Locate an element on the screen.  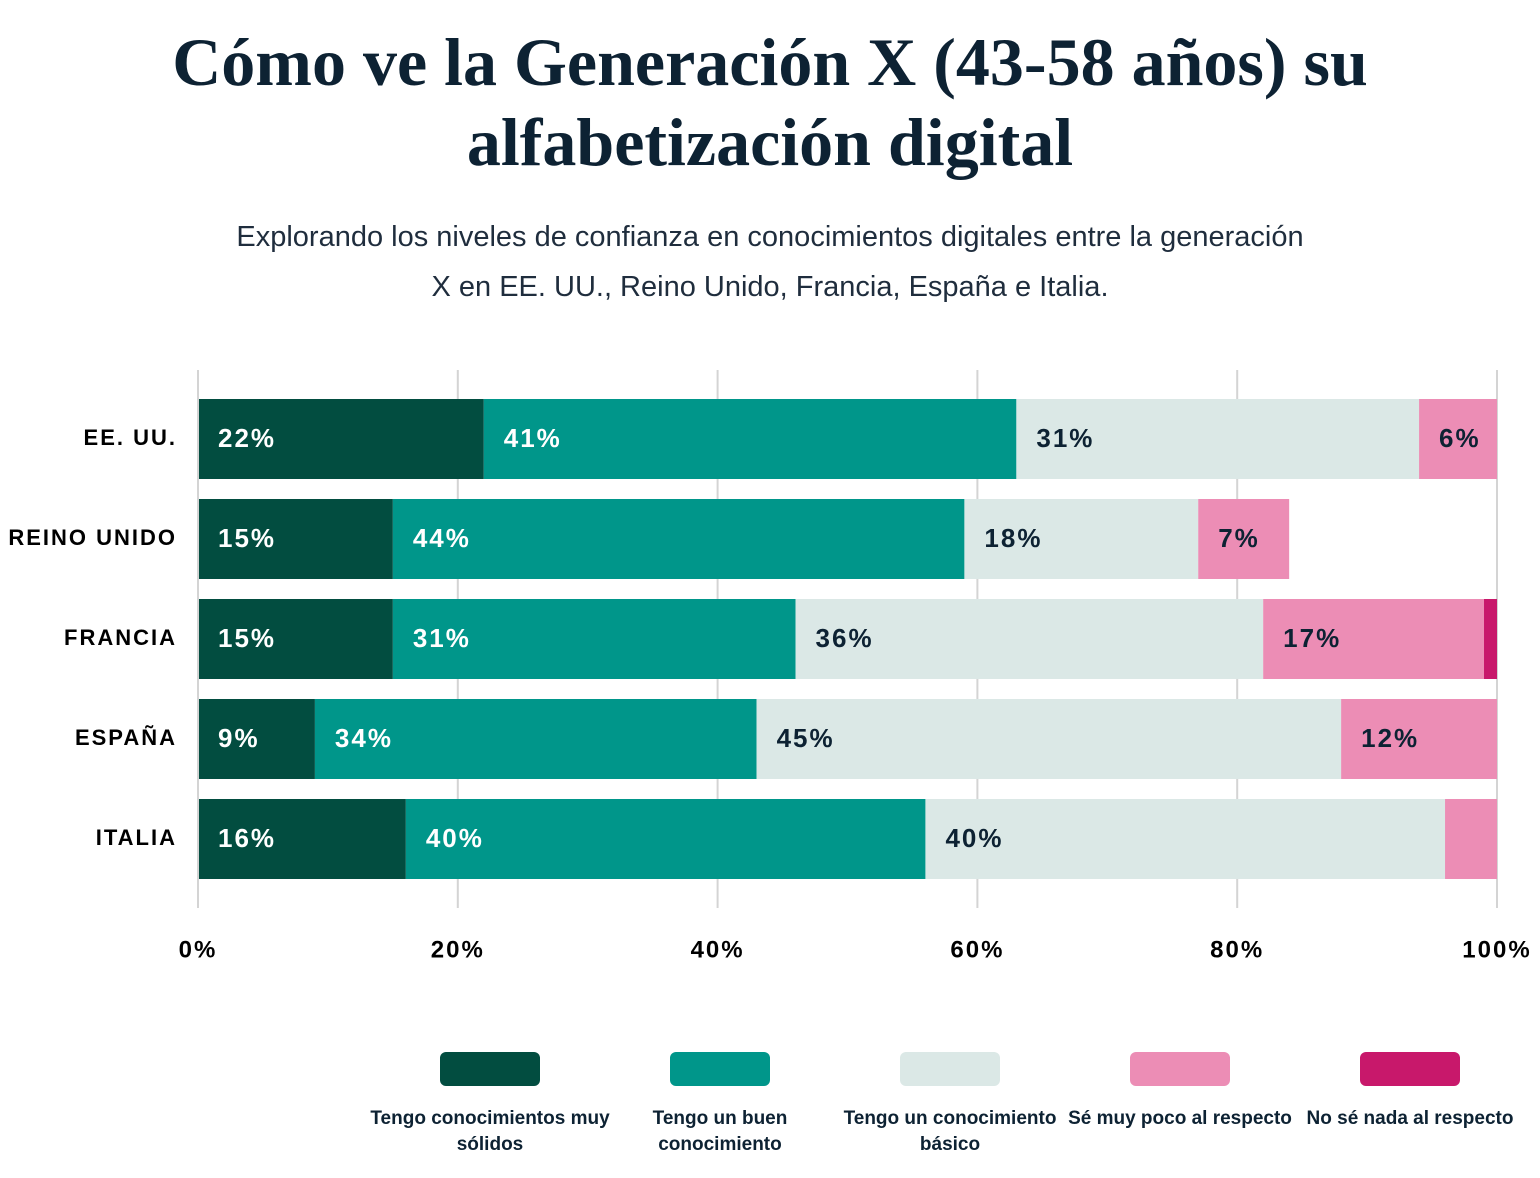
y-tick-label: REINO UNIDO is located at coordinates (92, 537).